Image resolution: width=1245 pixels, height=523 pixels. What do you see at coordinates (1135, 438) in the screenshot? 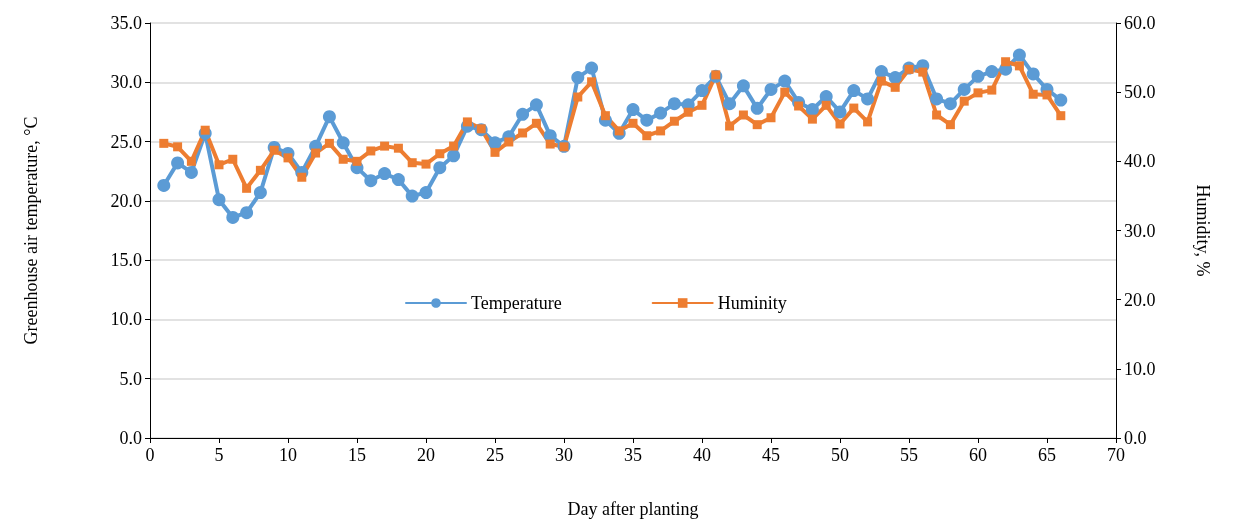
I see `y2-tick-label: 0.0` at bounding box center [1135, 438].